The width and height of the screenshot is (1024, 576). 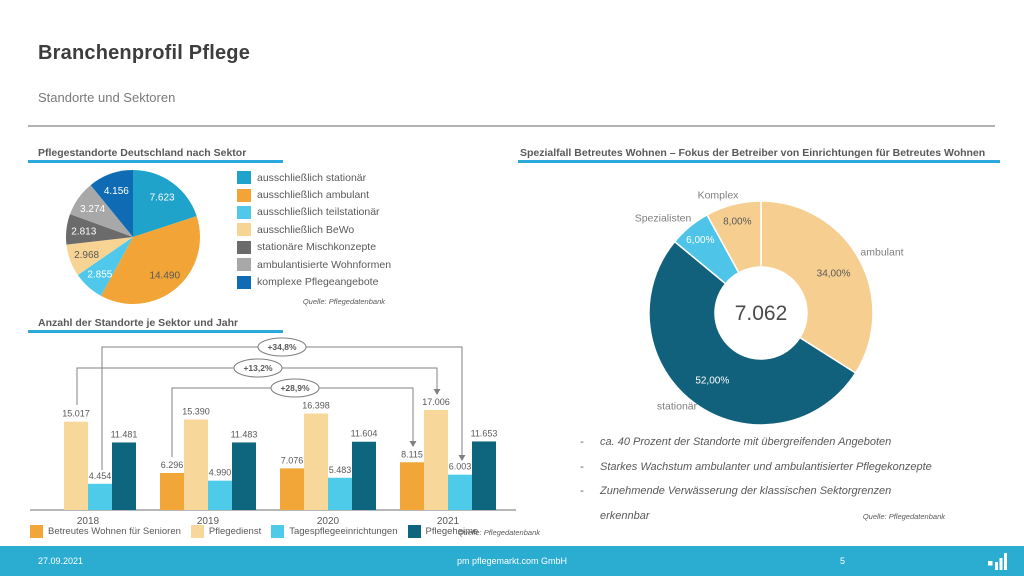 What do you see at coordinates (436, 402) in the screenshot?
I see `bar-value-label: 17.006` at bounding box center [436, 402].